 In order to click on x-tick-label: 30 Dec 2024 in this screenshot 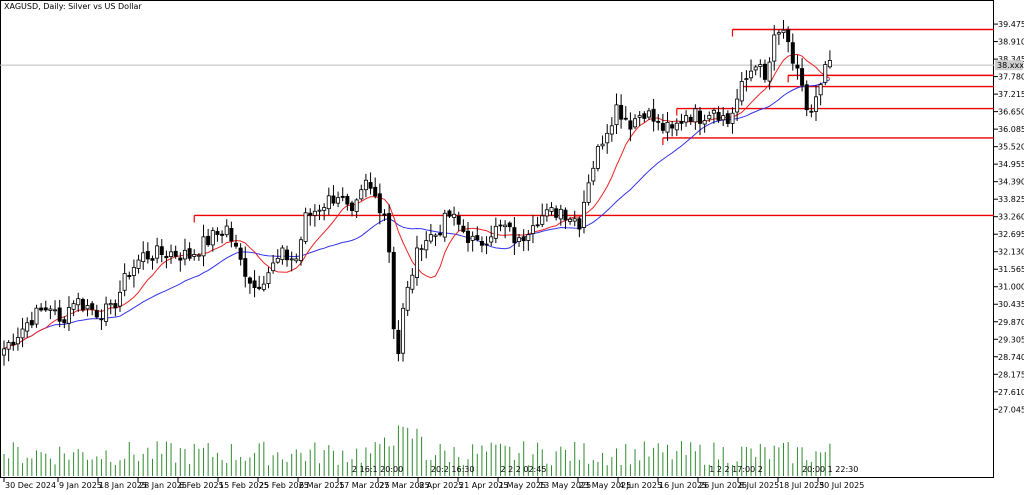, I will do `click(30, 485)`.